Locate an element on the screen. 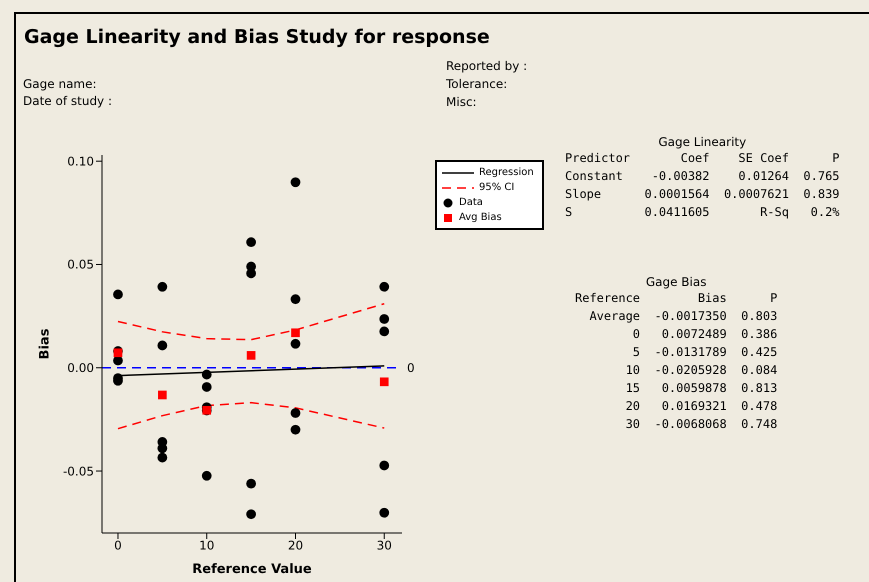  category-label: Predictor Coef SE Coef P is located at coordinates (702, 158).